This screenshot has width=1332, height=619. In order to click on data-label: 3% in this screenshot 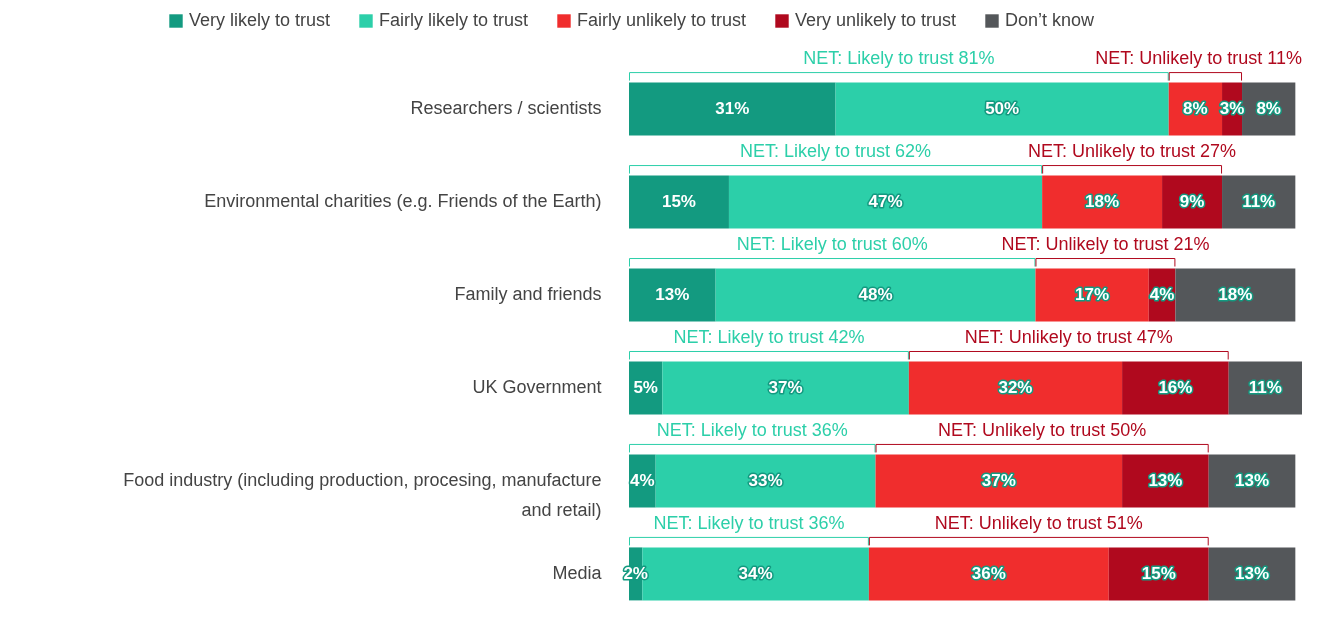, I will do `click(1232, 109)`.